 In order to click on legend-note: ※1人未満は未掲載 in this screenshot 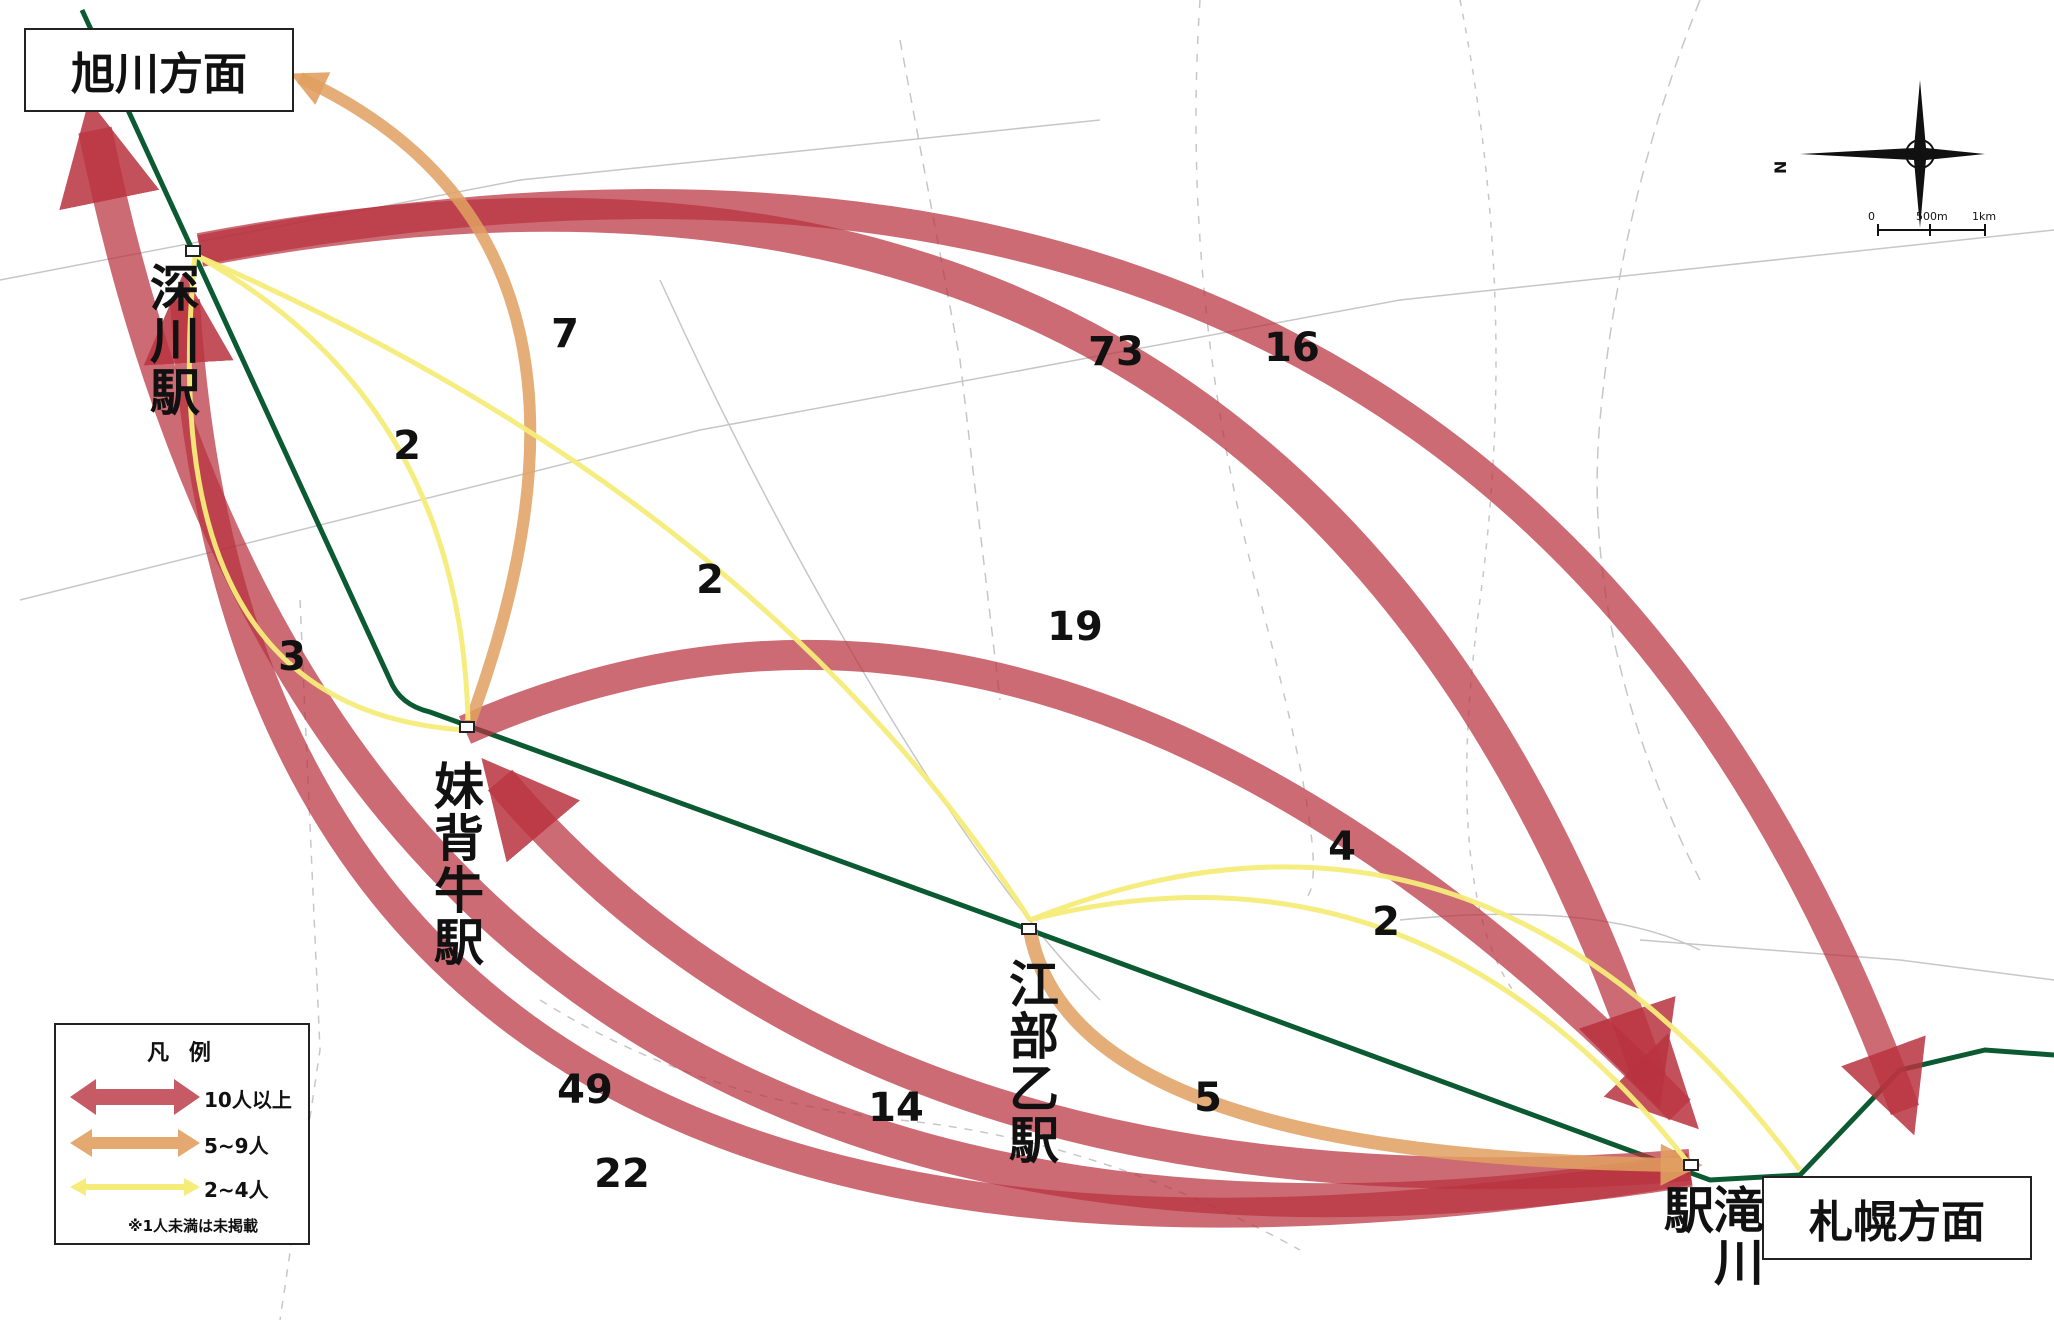, I will do `click(193, 1226)`.